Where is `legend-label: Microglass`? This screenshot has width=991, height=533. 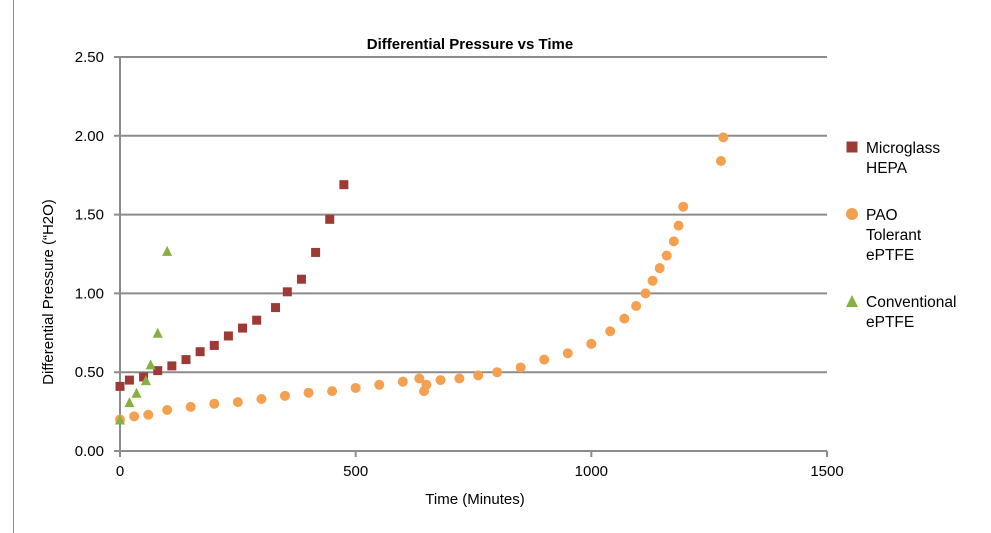
legend-label: Microglass is located at coordinates (903, 148).